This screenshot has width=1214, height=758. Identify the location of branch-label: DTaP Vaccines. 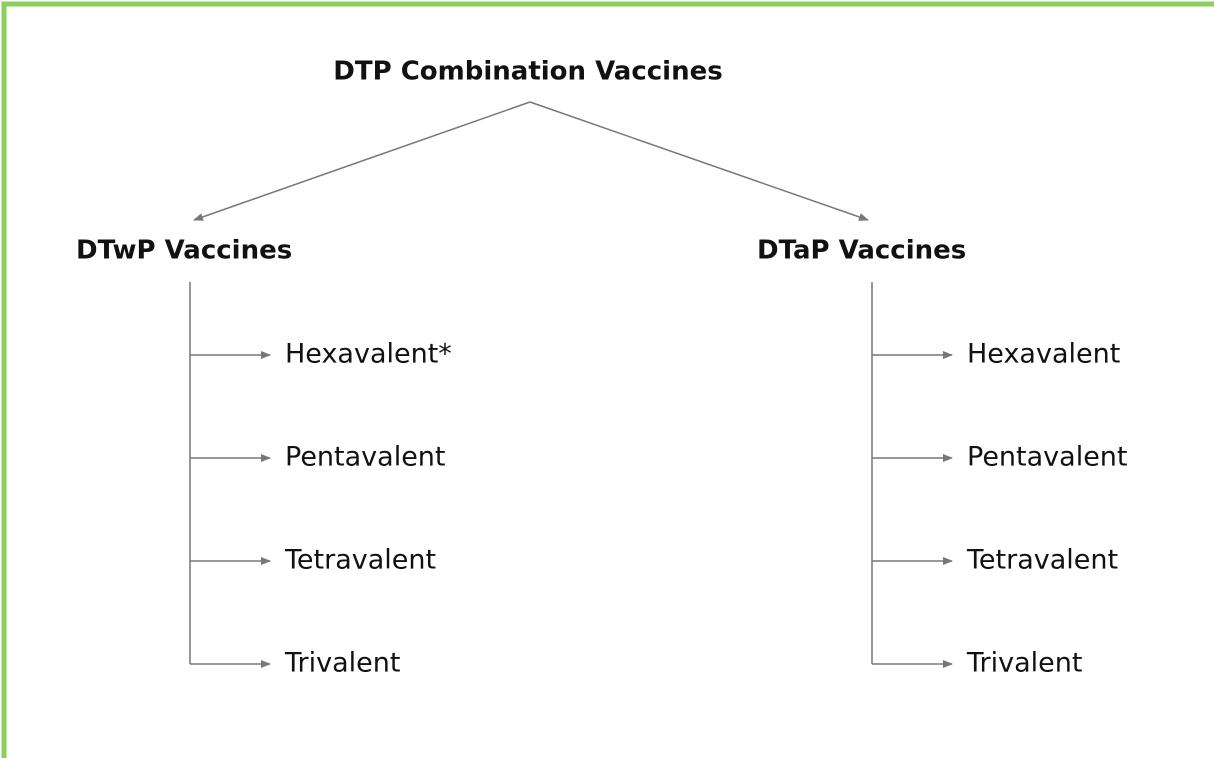
(861, 251).